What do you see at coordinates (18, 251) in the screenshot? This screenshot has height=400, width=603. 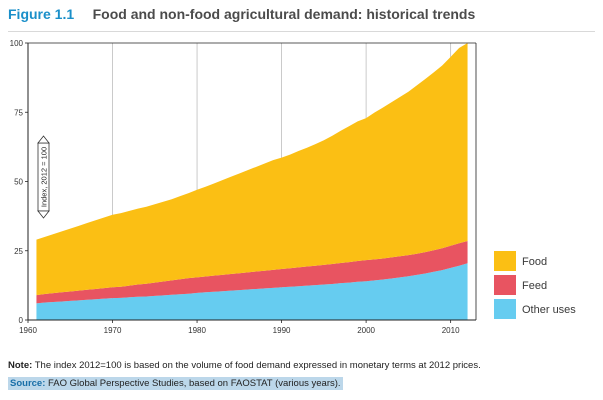 I see `y-tick-label-25: 25` at bounding box center [18, 251].